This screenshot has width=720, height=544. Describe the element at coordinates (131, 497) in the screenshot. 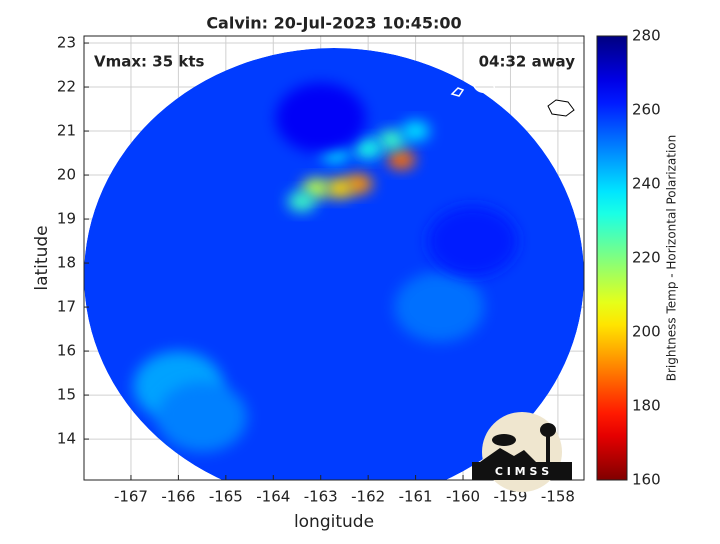

I see `x-tick-label: -167` at that location.